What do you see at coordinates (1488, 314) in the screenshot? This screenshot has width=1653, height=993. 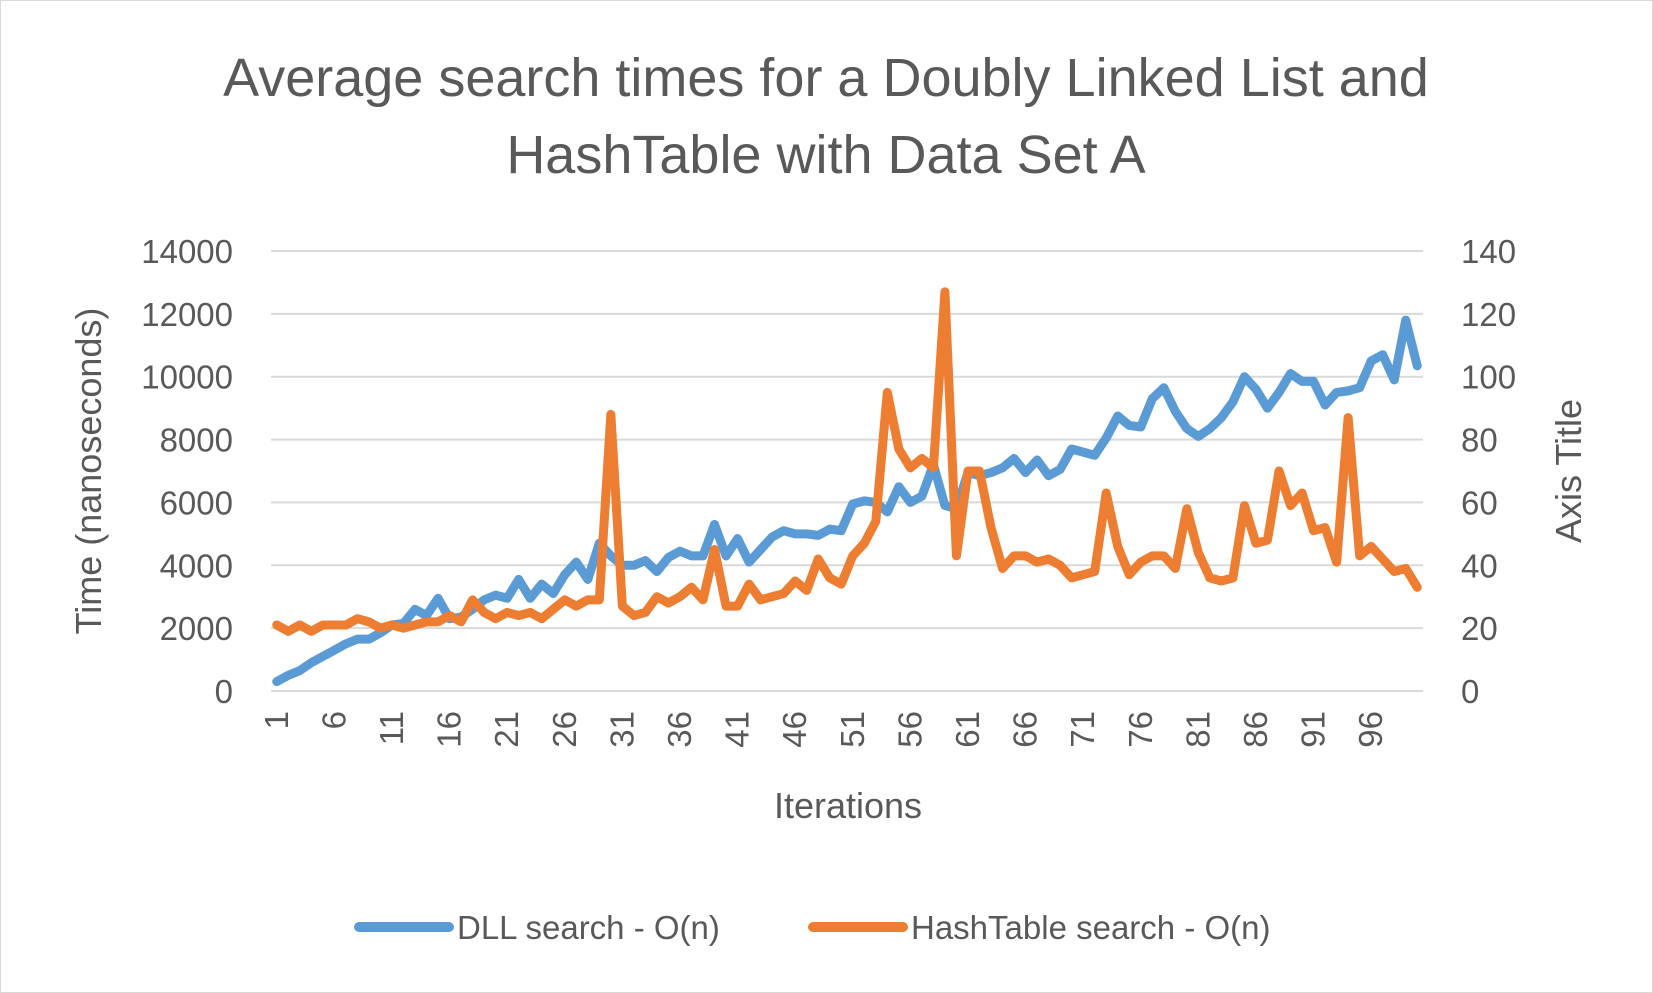 I see `y2-tick-label: 120` at bounding box center [1488, 314].